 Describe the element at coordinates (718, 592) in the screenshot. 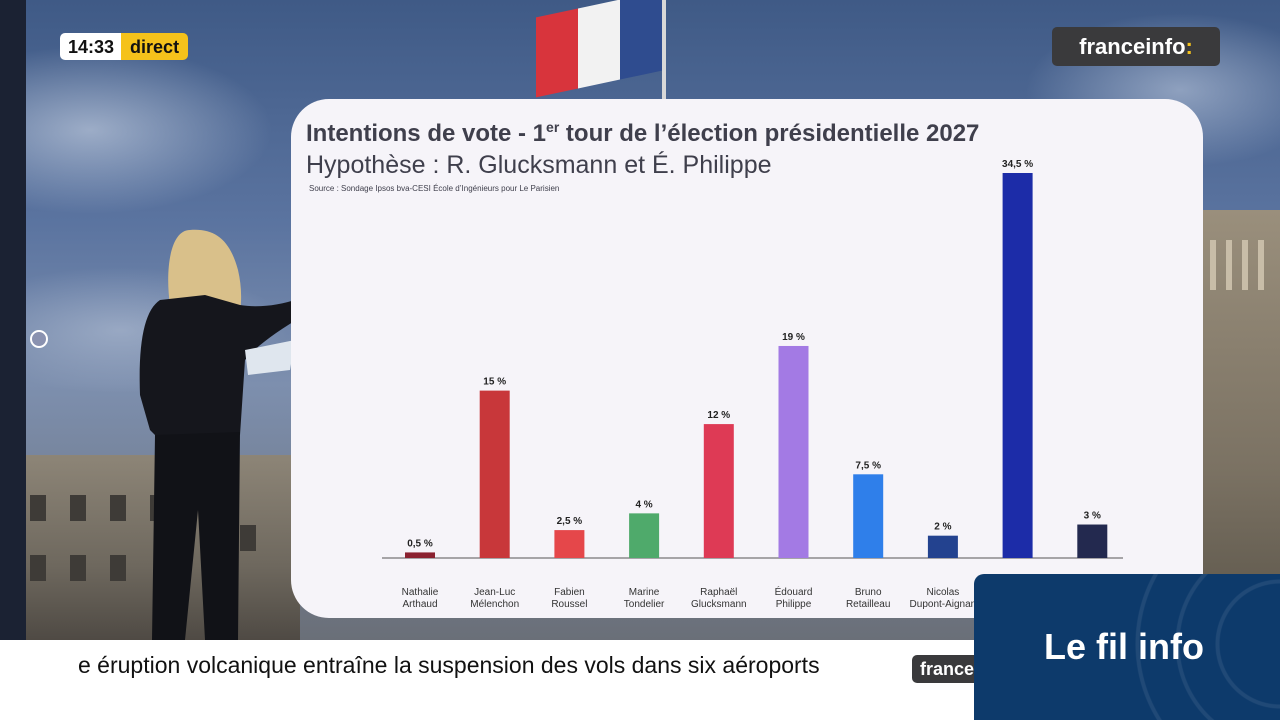

I see `category-label: Raphaël` at that location.